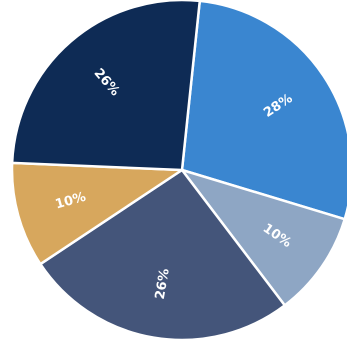  What do you see at coordinates (163, 283) in the screenshot?
I see `pie-slice-label-3: 26%` at bounding box center [163, 283].